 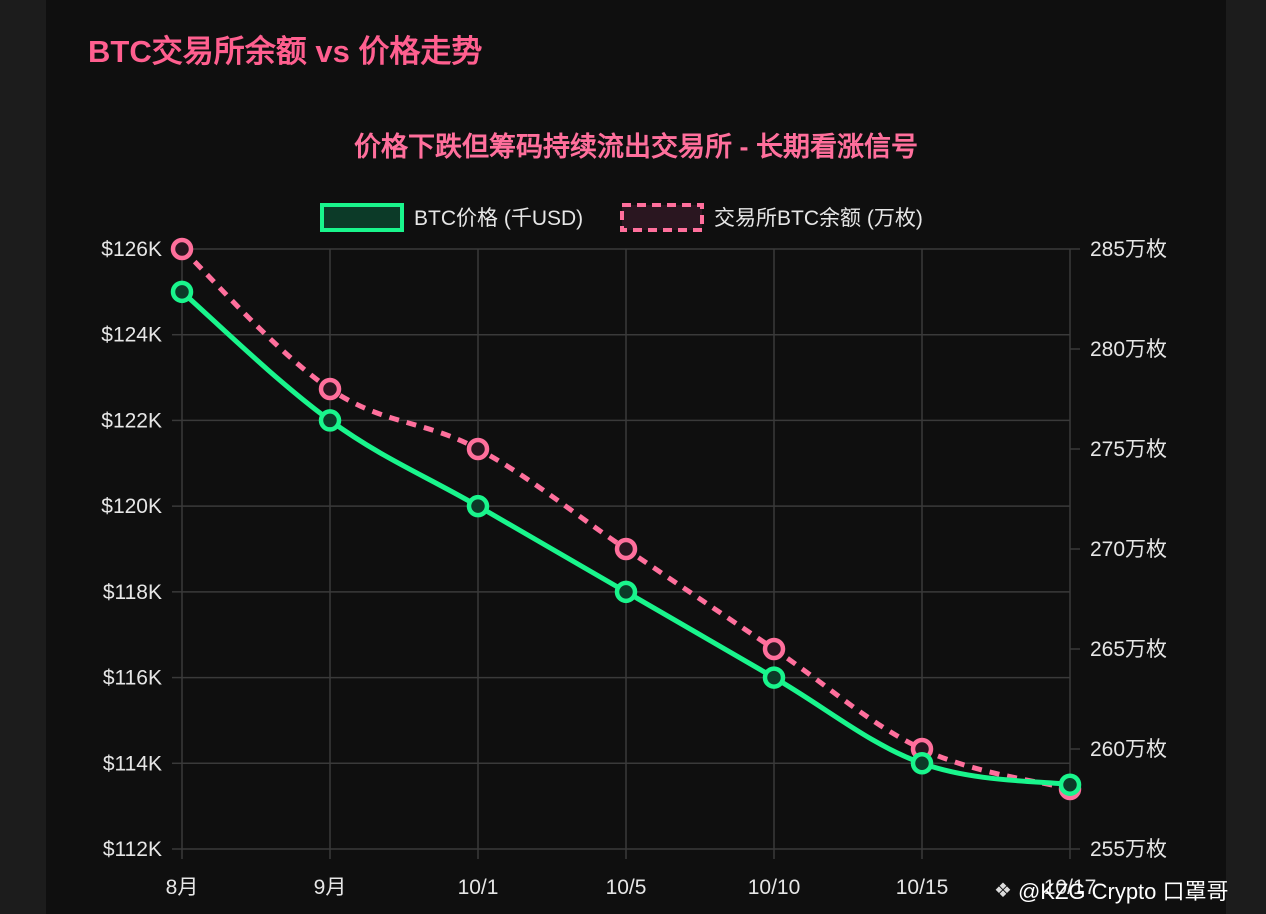 I want to click on chart-legend: BTC价格 (千USD) 交易所BTC余额 (万枚), so click(x=621, y=217).